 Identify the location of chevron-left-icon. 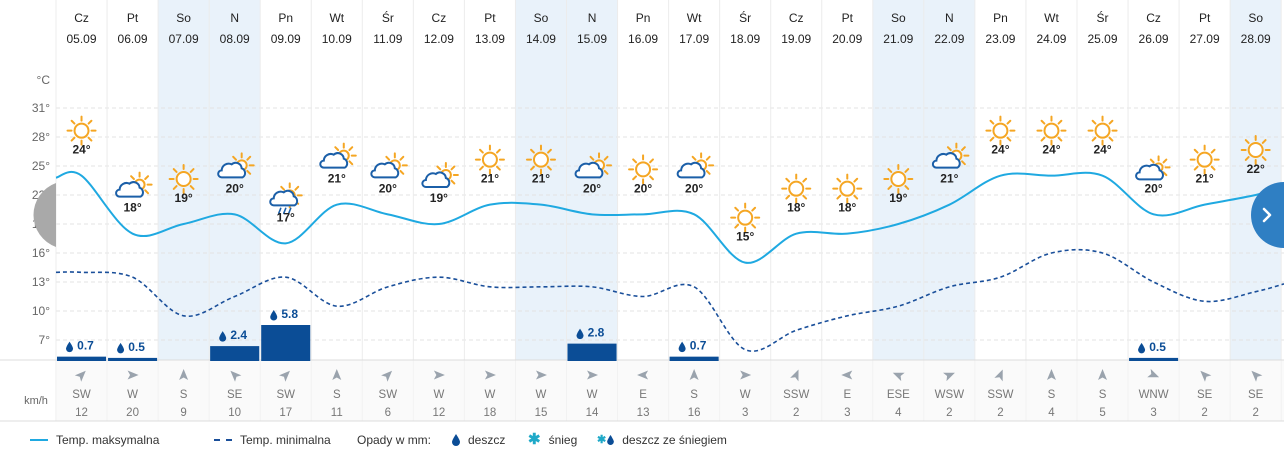
(61, 215).